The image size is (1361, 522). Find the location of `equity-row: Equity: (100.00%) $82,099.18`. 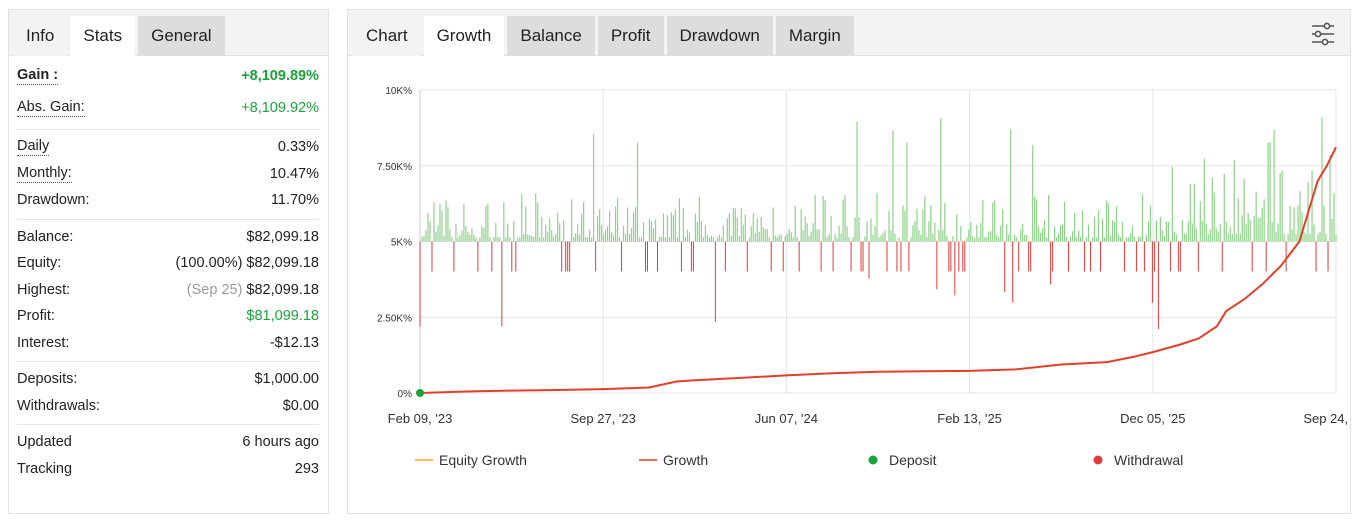

equity-row: Equity: (100.00%) $82,099.18 is located at coordinates (168, 263).